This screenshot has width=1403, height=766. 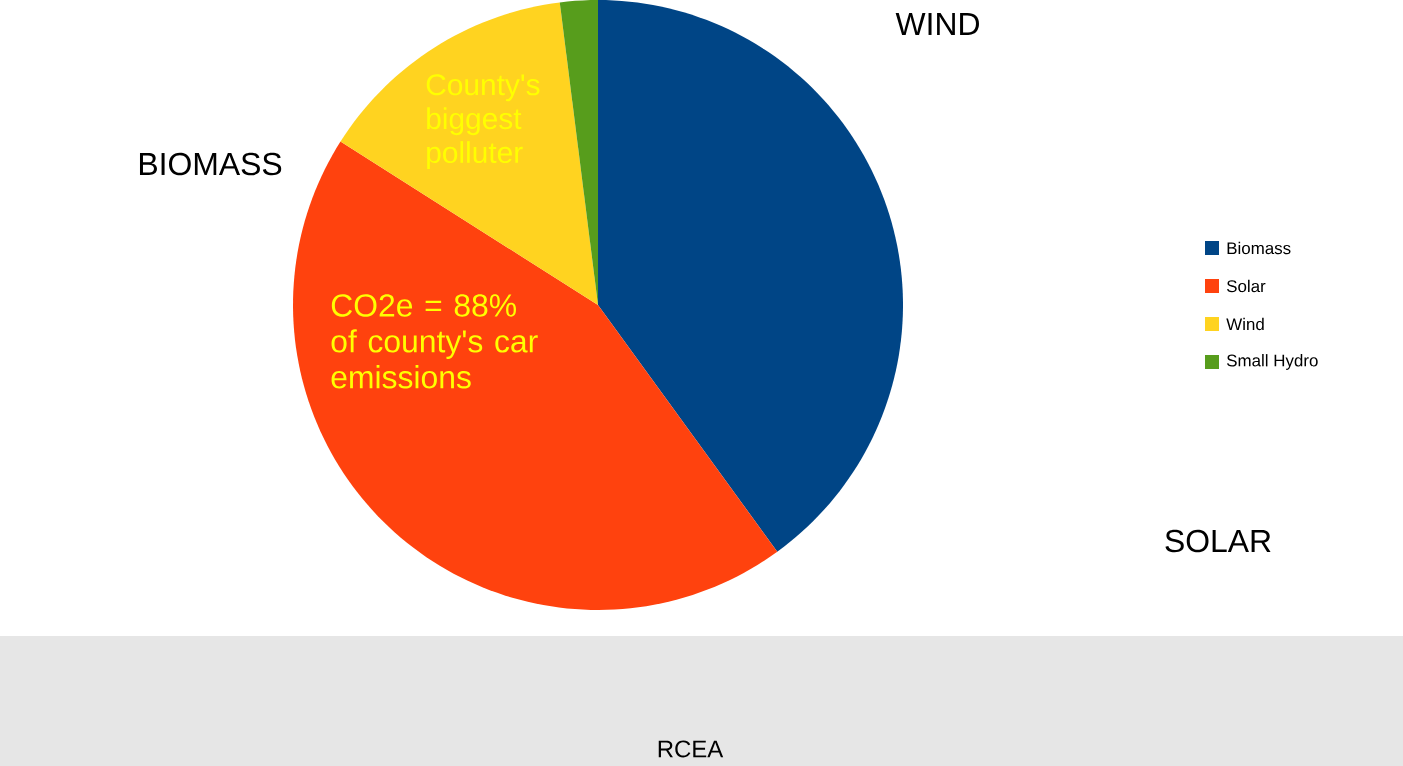 I want to click on legend-label: Biomass, so click(x=1259, y=248).